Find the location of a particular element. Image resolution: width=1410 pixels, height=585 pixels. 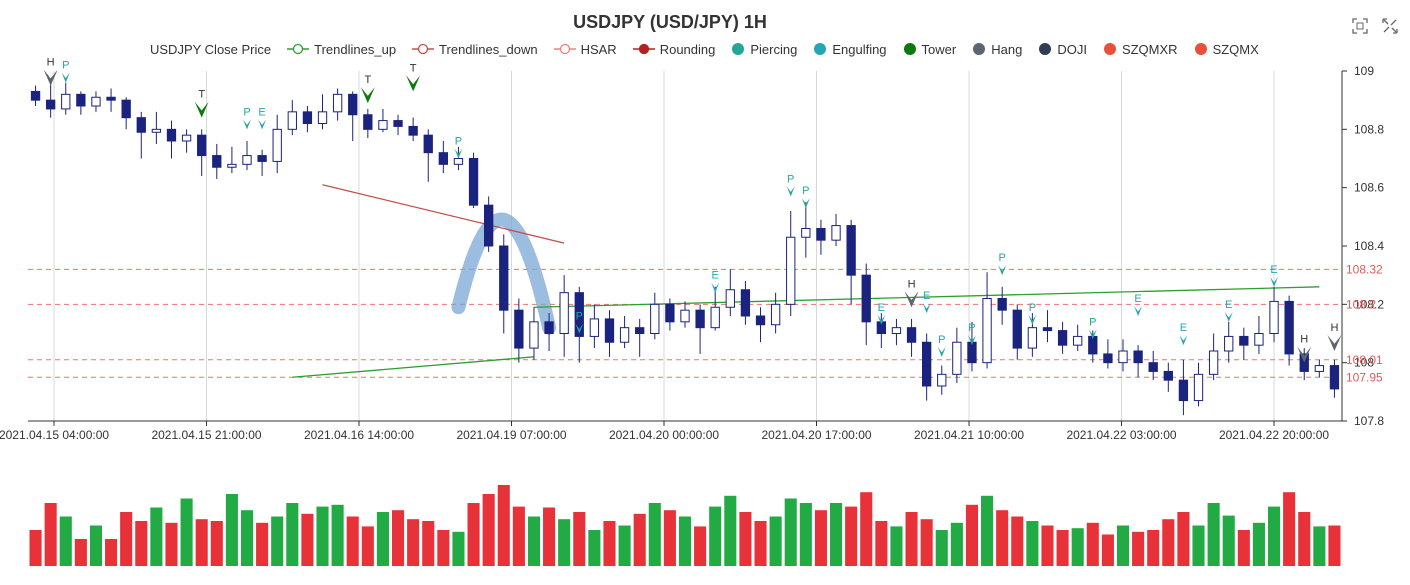

legend-item-usdjpy-close-price: USDJPY Close Price is located at coordinates (210, 49).